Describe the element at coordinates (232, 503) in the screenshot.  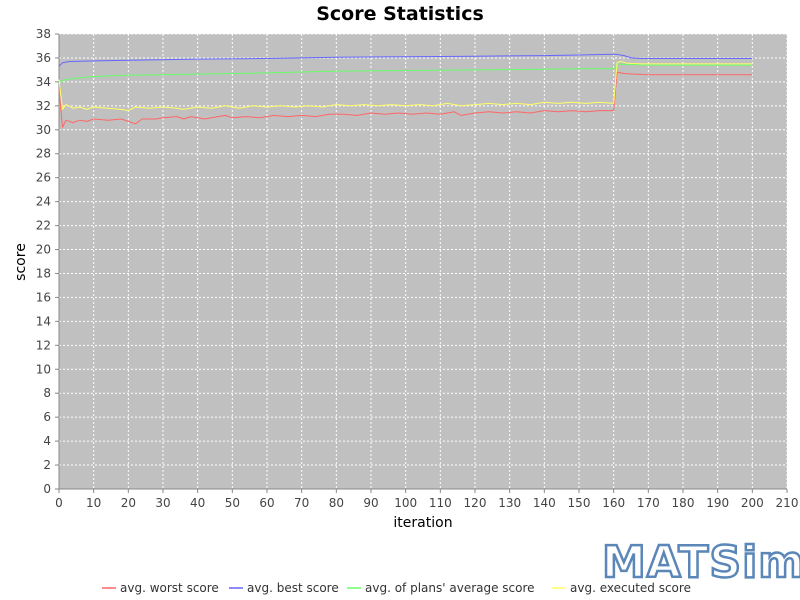
I see `x-tick-label: 50` at that location.